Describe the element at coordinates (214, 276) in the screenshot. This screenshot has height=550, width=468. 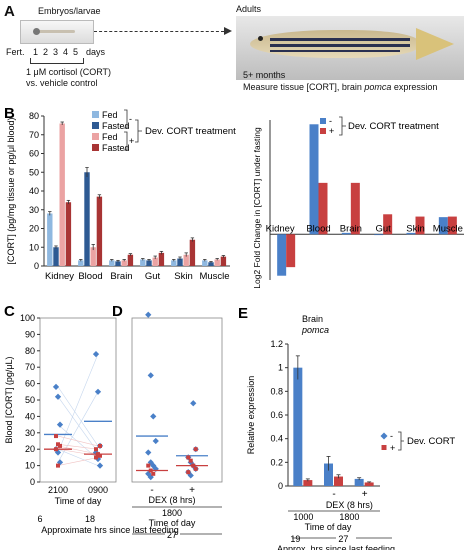
I see `b-left-category-label: Muscle` at that location.